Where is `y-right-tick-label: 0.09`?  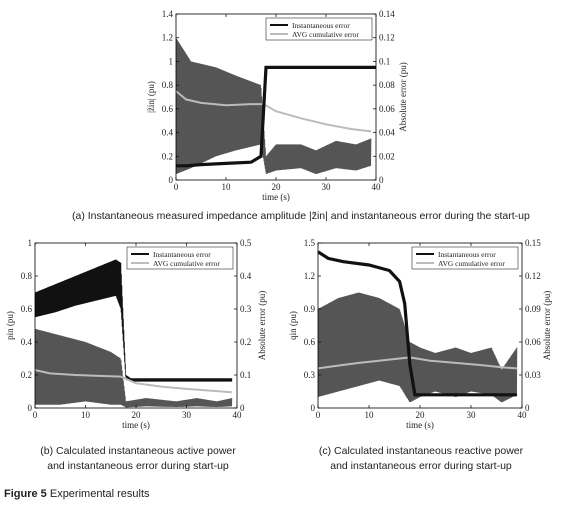 y-right-tick-label: 0.09 is located at coordinates (533, 309).